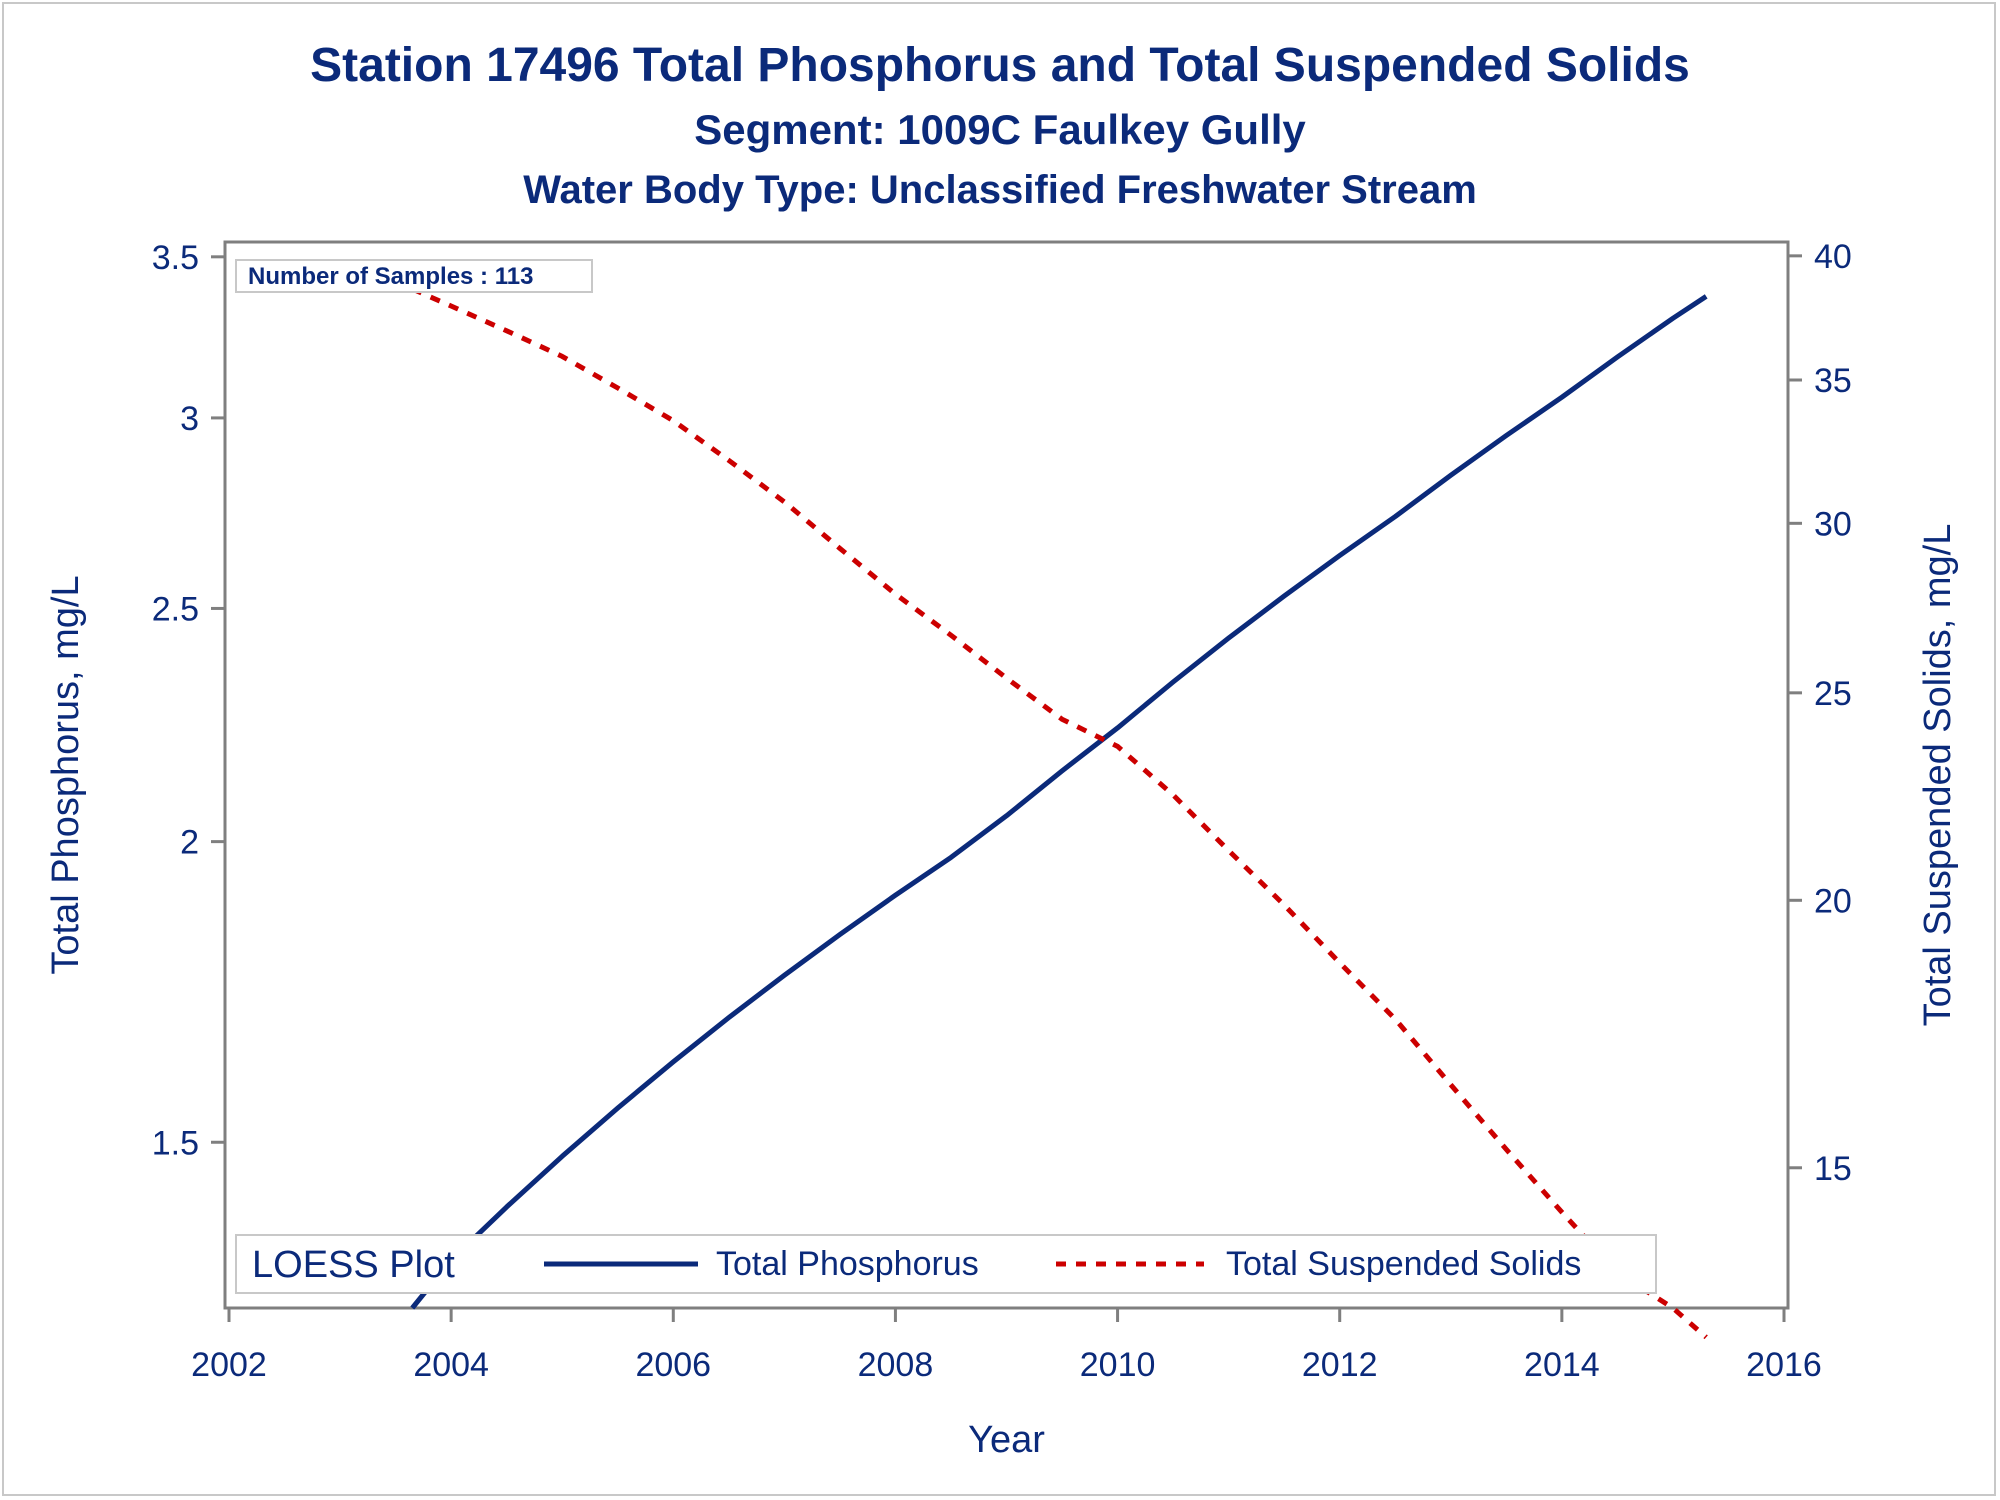  Describe the element at coordinates (1833, 381) in the screenshot. I see `y2-tick-label: 35` at that location.